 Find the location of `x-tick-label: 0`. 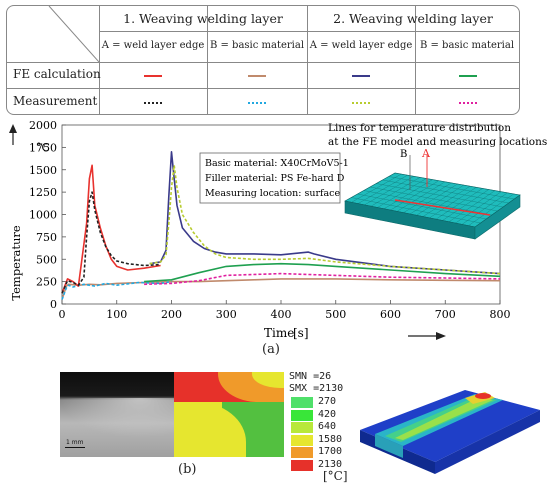

x-tick-label: 0 is located at coordinates (62, 314).